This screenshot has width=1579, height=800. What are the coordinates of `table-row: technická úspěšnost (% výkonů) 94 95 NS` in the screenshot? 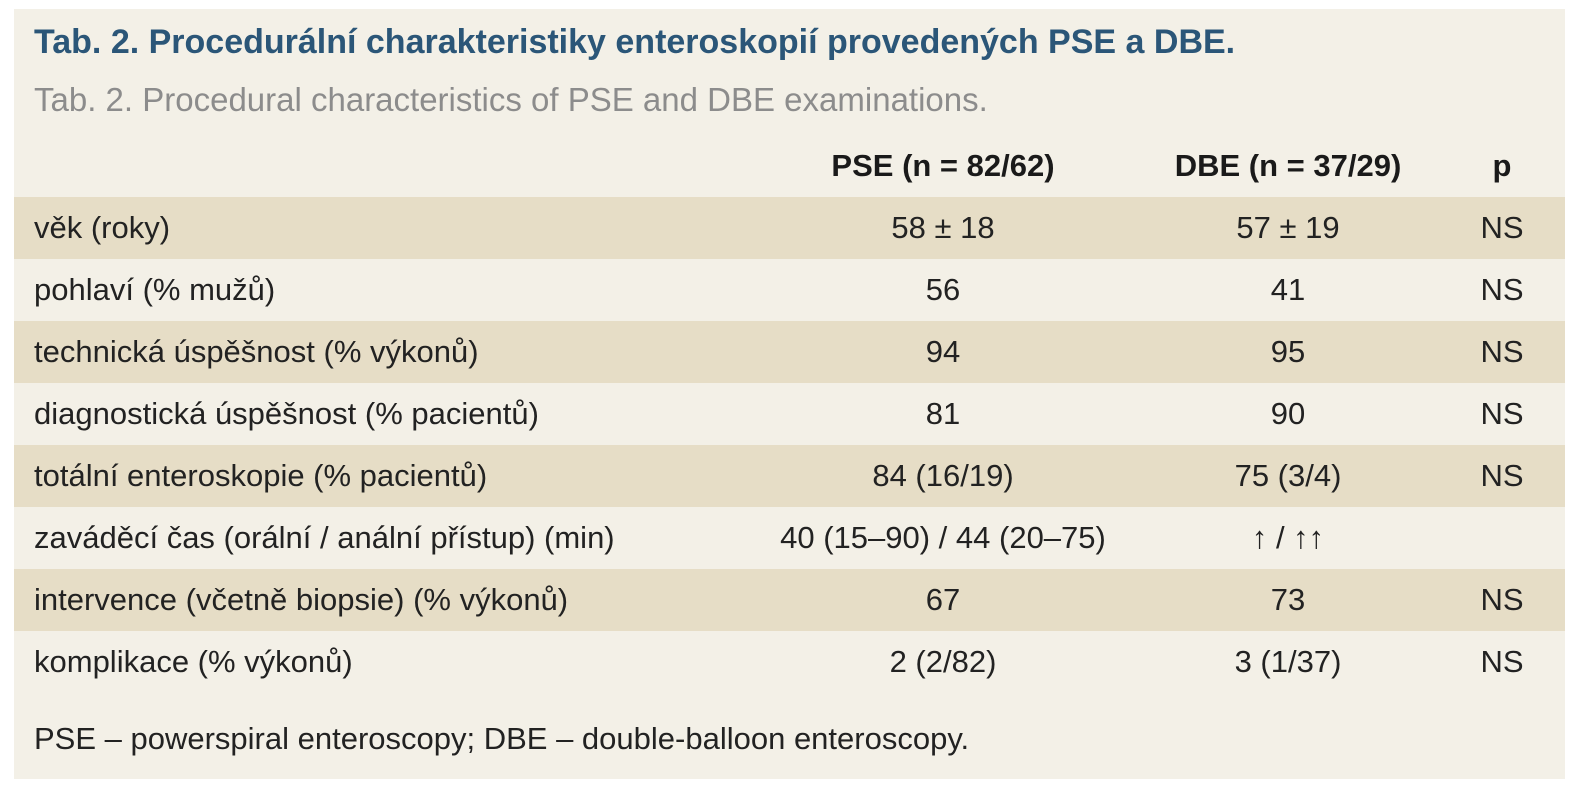 It's located at (789, 352).